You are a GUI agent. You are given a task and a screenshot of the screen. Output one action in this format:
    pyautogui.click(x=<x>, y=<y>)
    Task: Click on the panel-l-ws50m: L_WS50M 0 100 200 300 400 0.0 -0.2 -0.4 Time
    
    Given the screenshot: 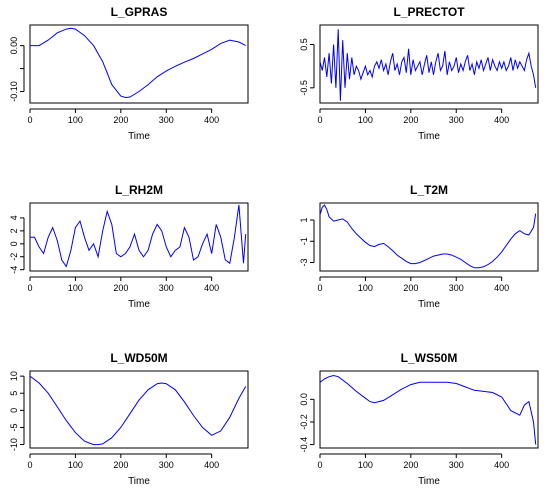 What is the action you would take?
    pyautogui.click(x=419, y=419)
    